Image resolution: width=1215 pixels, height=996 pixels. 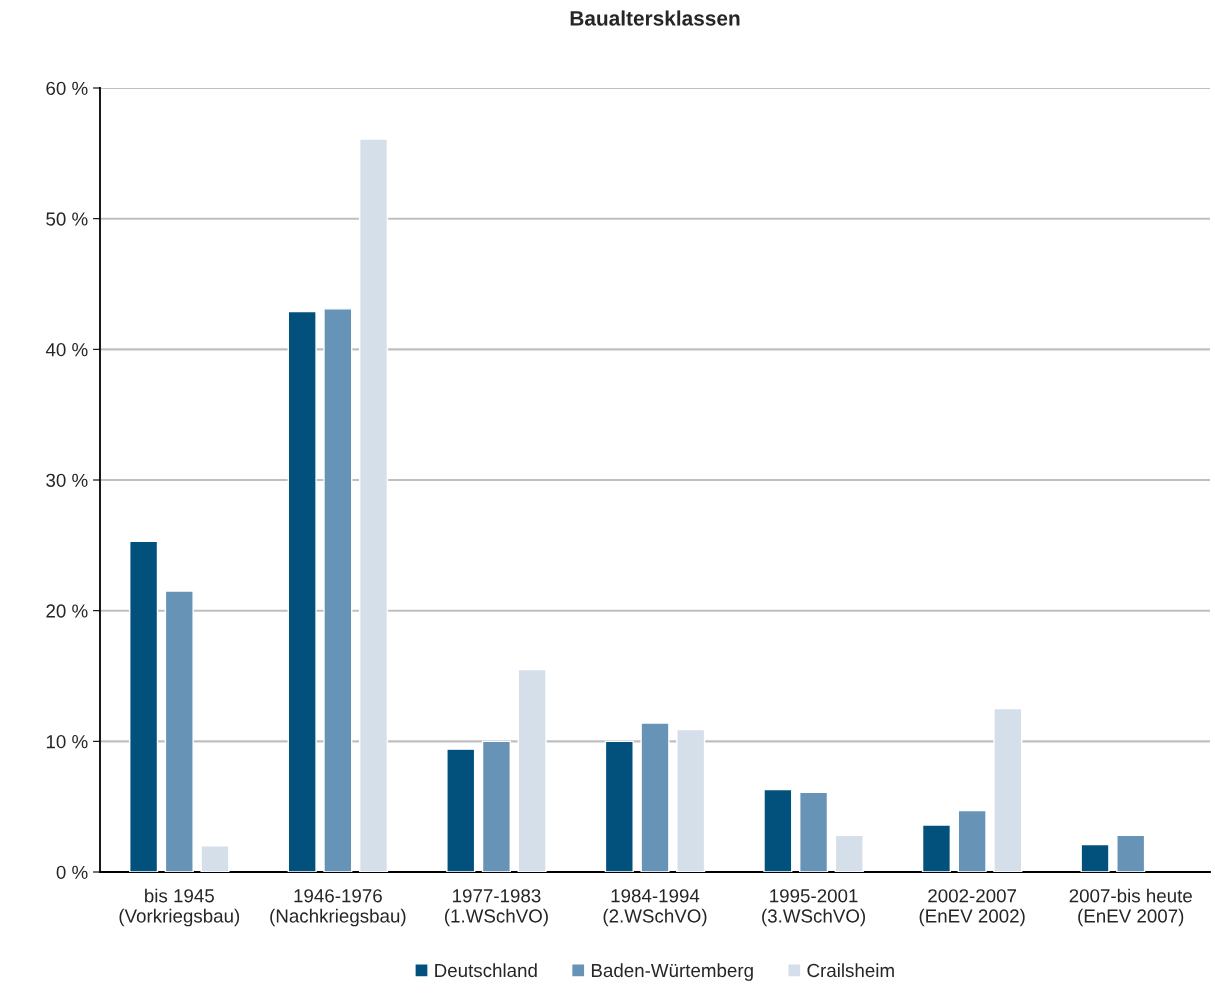 What do you see at coordinates (67, 480) in the screenshot?
I see `y-tick-label: 30 %` at bounding box center [67, 480].